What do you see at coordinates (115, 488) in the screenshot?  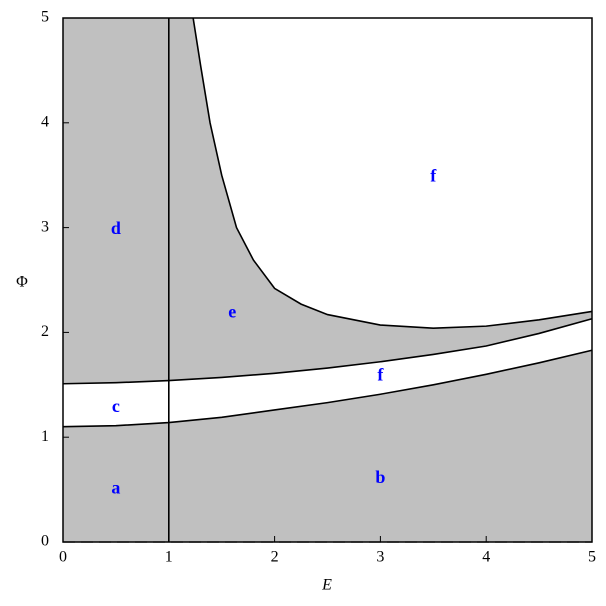 I see `region-label: a` at bounding box center [115, 488].